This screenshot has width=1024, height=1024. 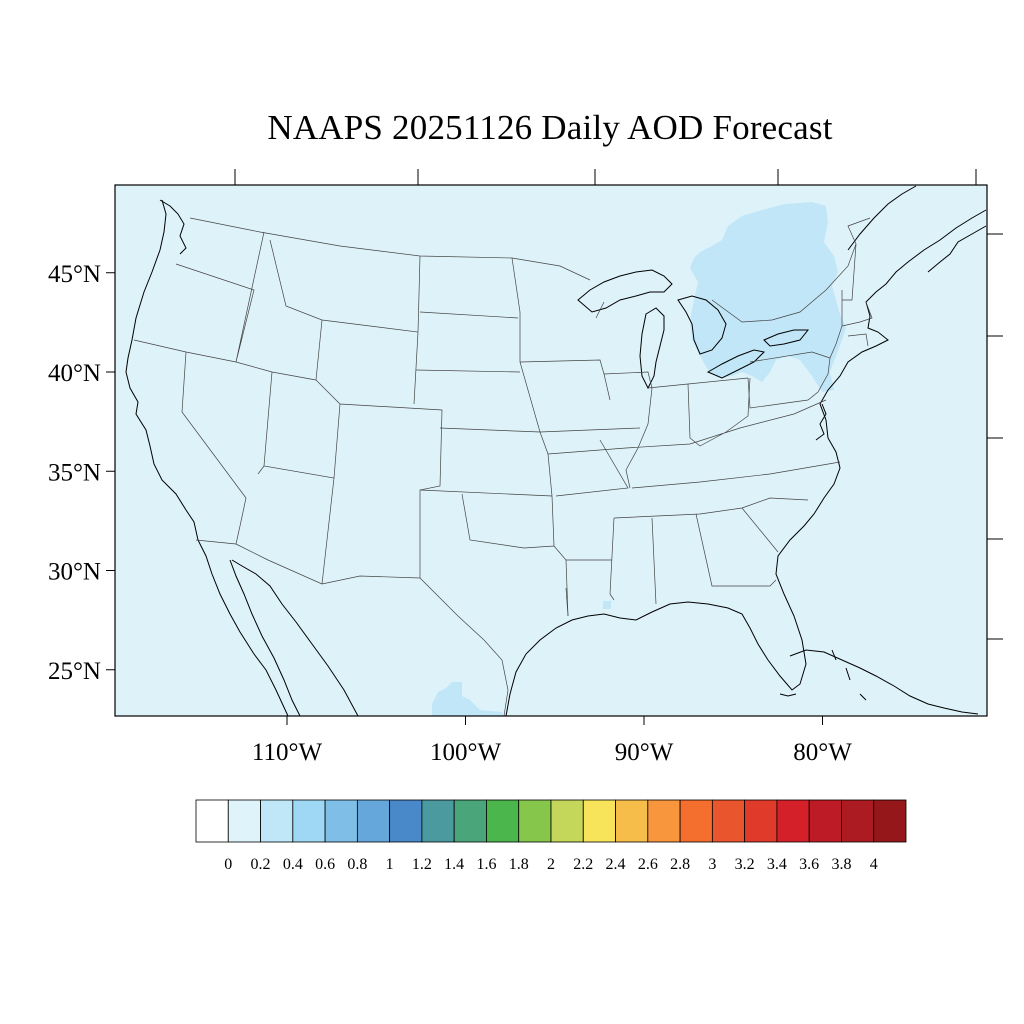 I want to click on colorbar-label: 2.4, so click(x=616, y=864).